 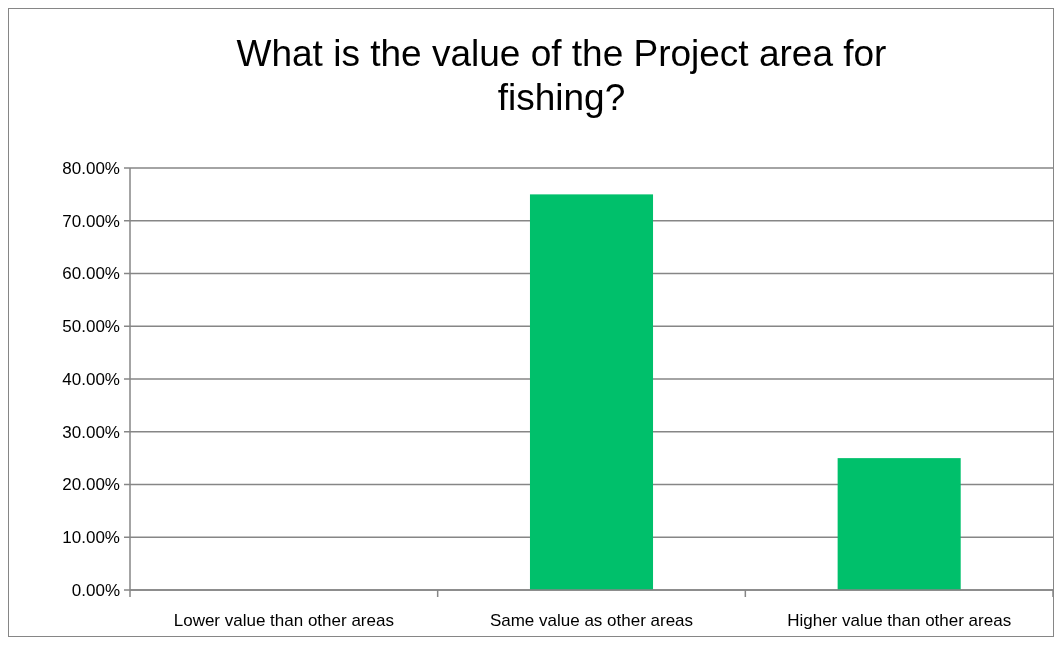 I want to click on x-tick-label: Same value as other areas, so click(x=591, y=620).